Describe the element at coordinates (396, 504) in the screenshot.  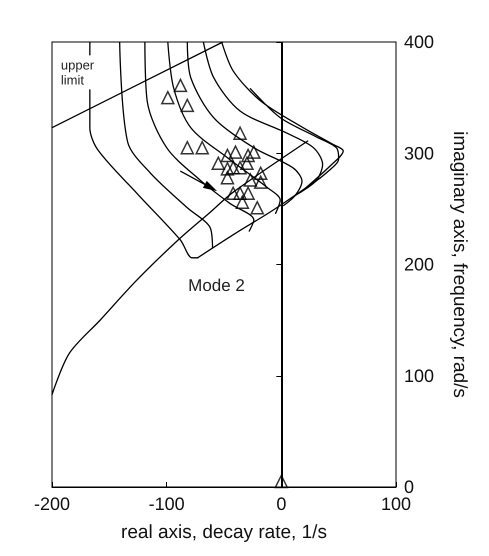
I see `x-tick-label: 100` at that location.